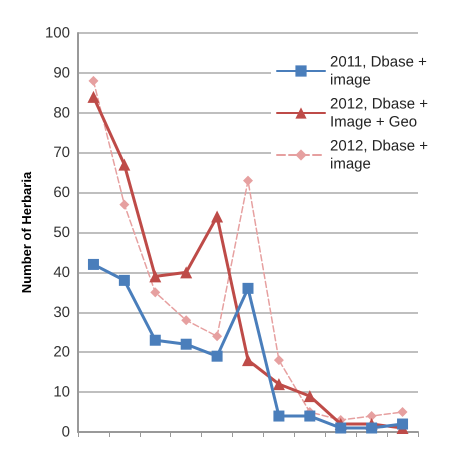  Describe the element at coordinates (61, 73) in the screenshot. I see `y-tick-label: 90` at that location.